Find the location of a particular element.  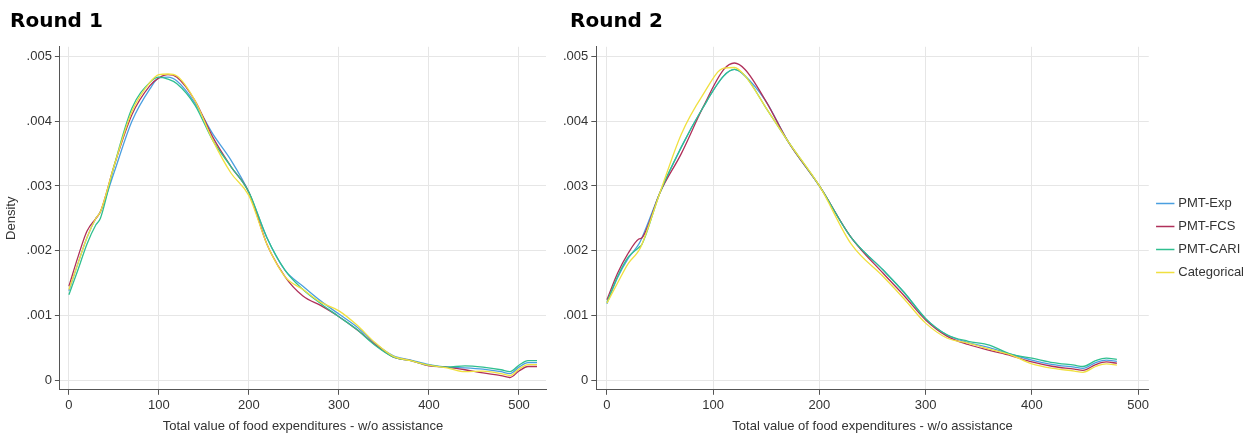

chart-title: Round 1 is located at coordinates (56, 20).